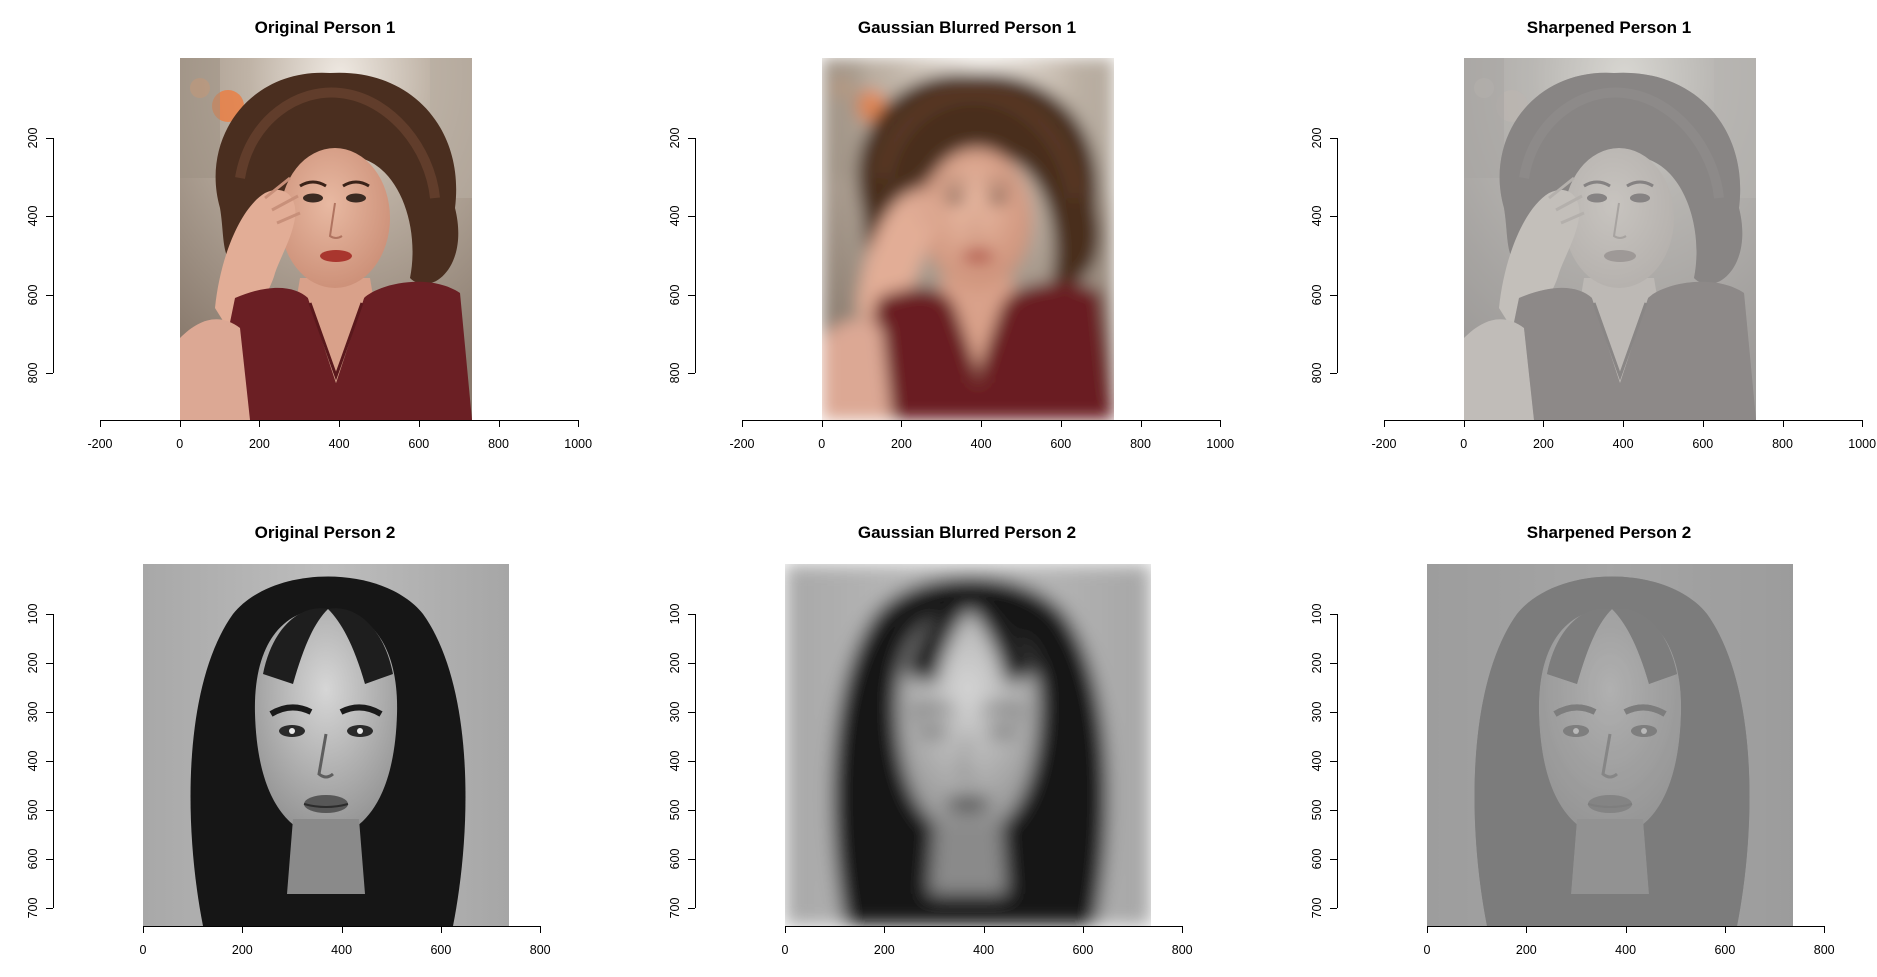 Image resolution: width=1877 pixels, height=977 pixels. What do you see at coordinates (100, 444) in the screenshot?
I see `x-tick-label: -200` at bounding box center [100, 444].